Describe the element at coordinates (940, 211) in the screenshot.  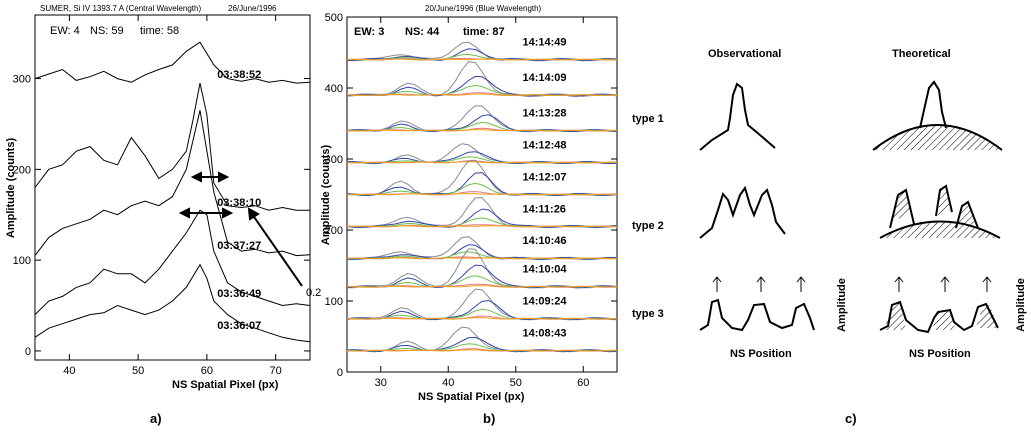
I see `sketch-theo-type2` at that location.